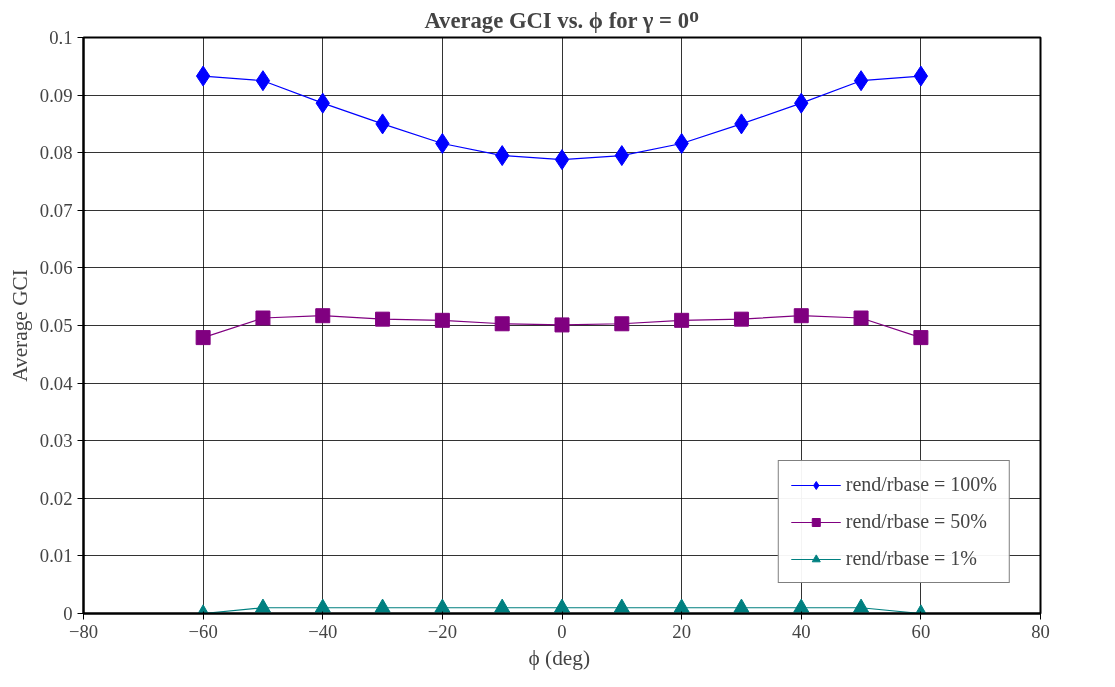 The height and width of the screenshot is (687, 1115). I want to click on x-tick-label: 60, so click(921, 631).